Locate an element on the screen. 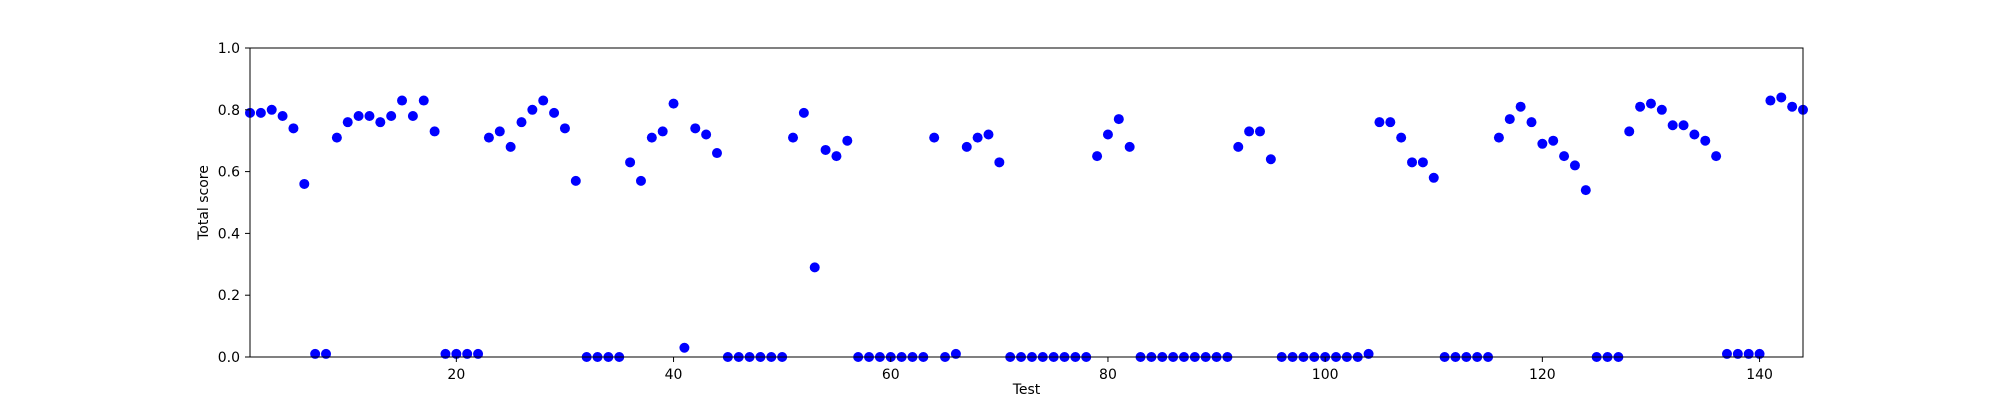 The width and height of the screenshot is (2000, 400). y-tick-label: 0.6 is located at coordinates (229, 173).